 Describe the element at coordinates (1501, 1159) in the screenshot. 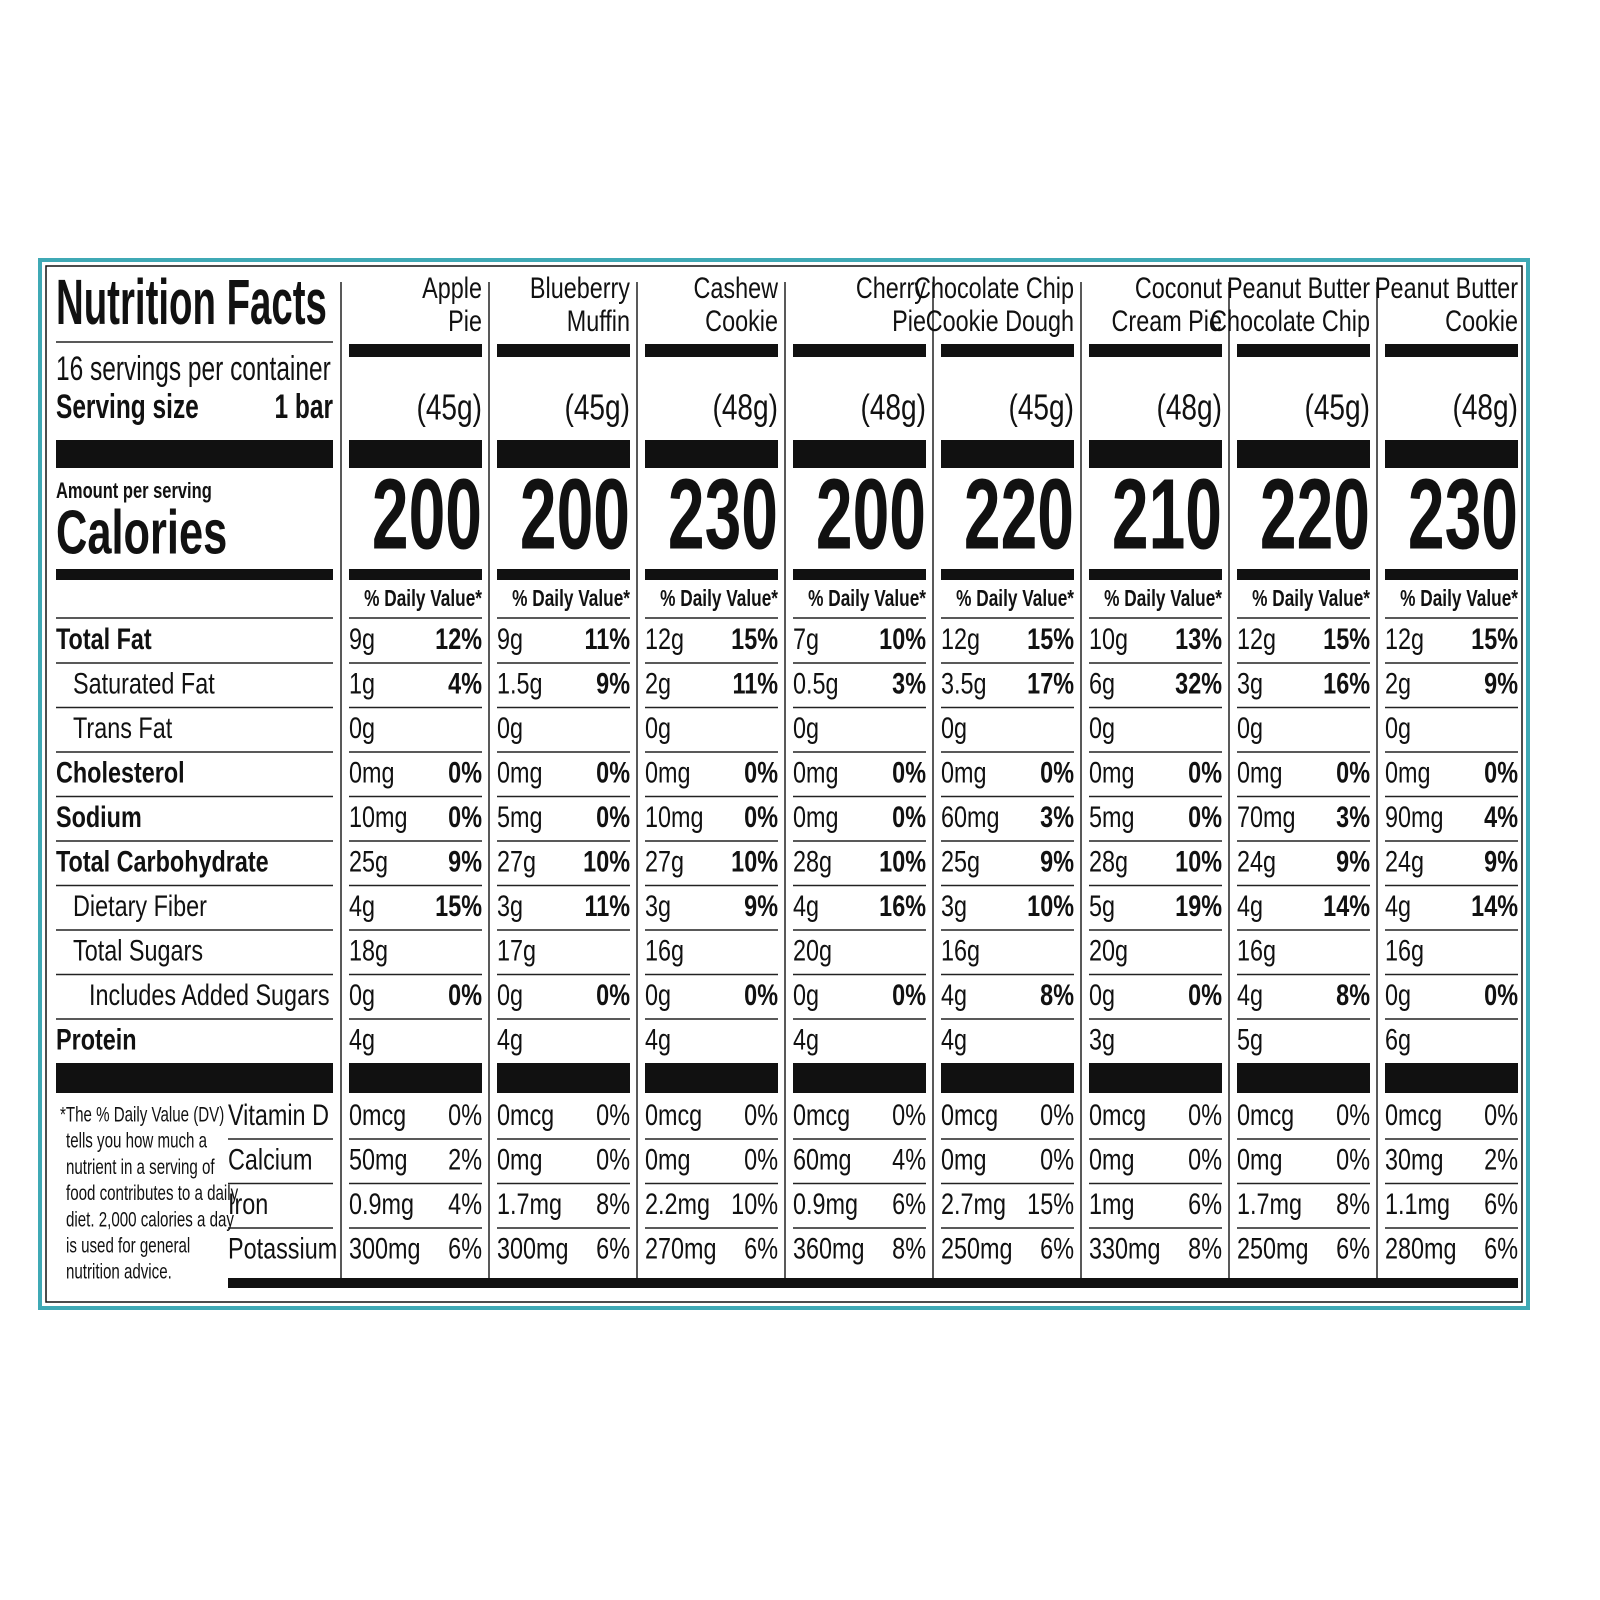

I see `mineral-daily-value-group: 2%` at that location.